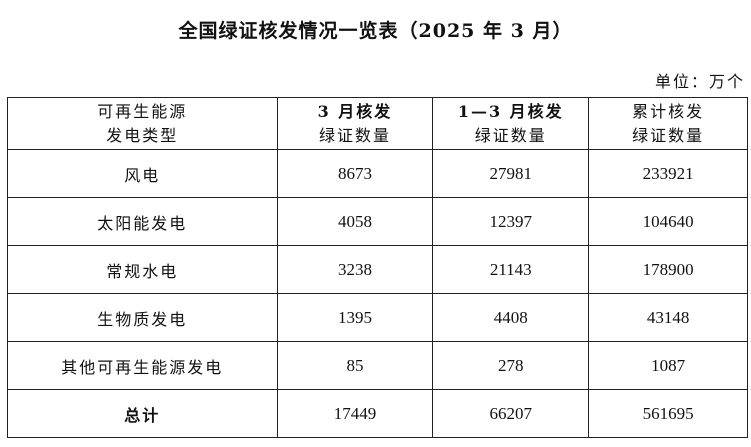 The image size is (751, 447). I want to click on cell-jan-mar: 4408, so click(511, 317).